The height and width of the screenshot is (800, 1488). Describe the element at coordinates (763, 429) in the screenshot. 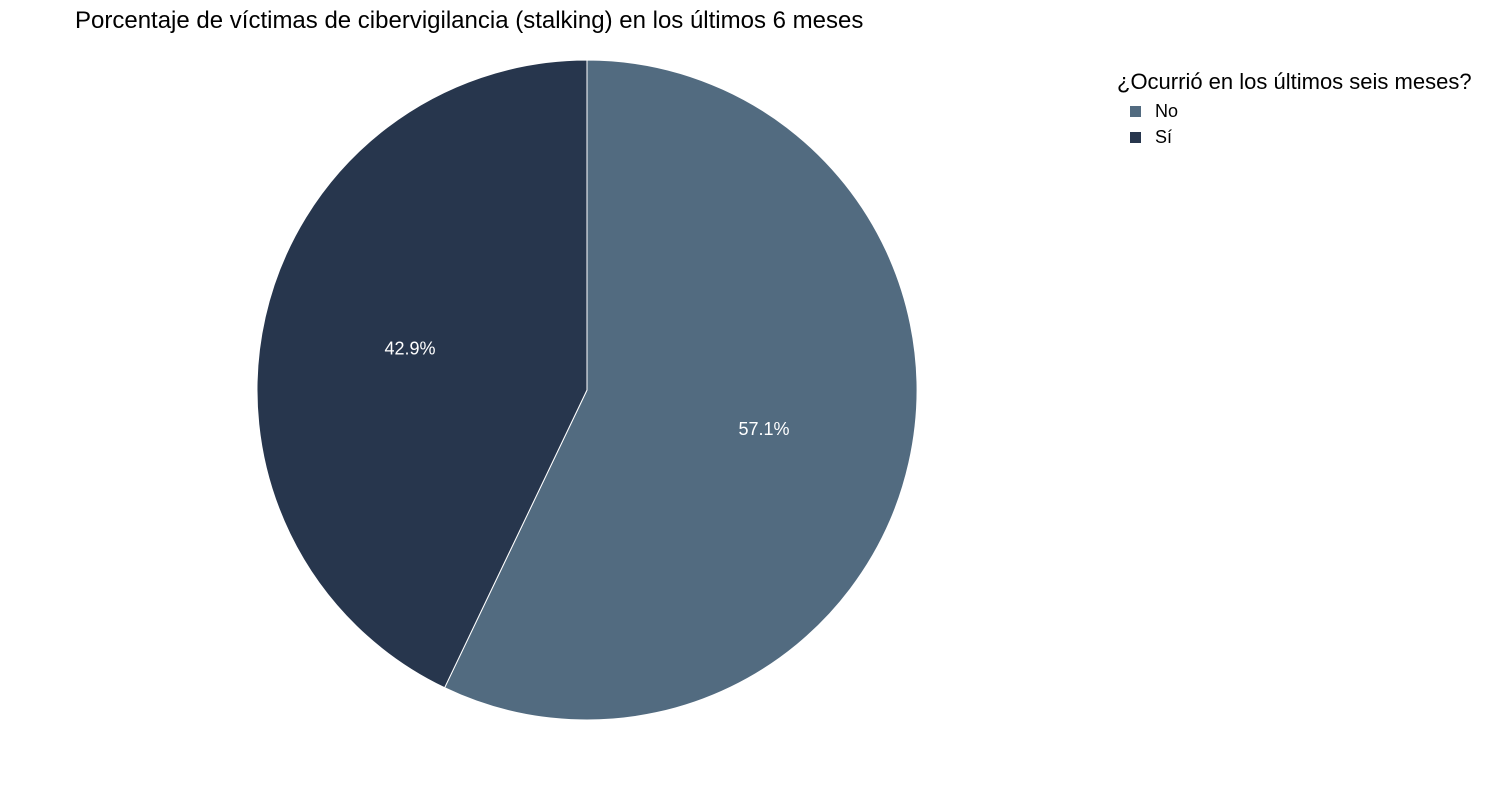

I see `pie-label-no: 57.1%` at that location.